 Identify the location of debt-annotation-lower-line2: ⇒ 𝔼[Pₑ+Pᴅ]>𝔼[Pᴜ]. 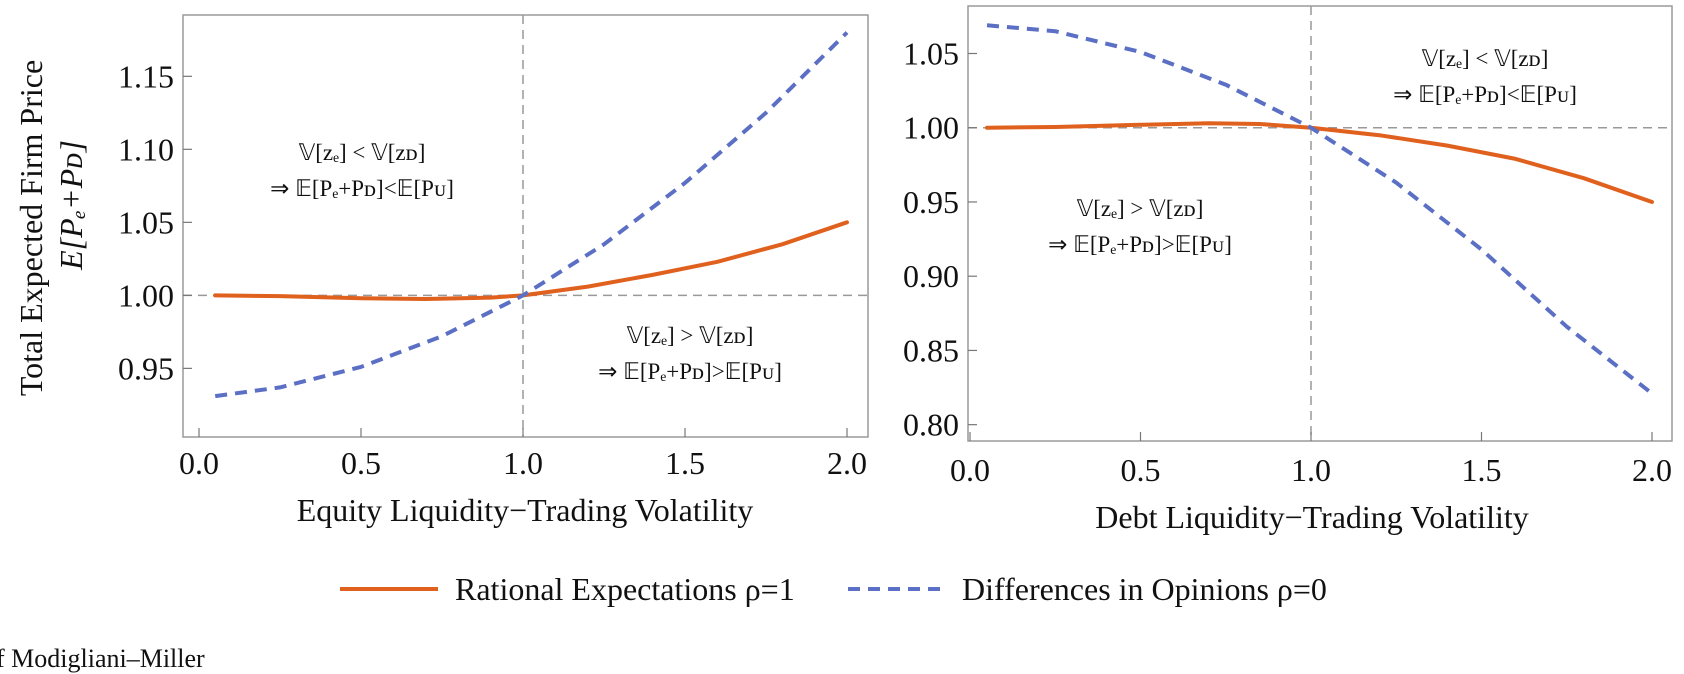
(1140, 244).